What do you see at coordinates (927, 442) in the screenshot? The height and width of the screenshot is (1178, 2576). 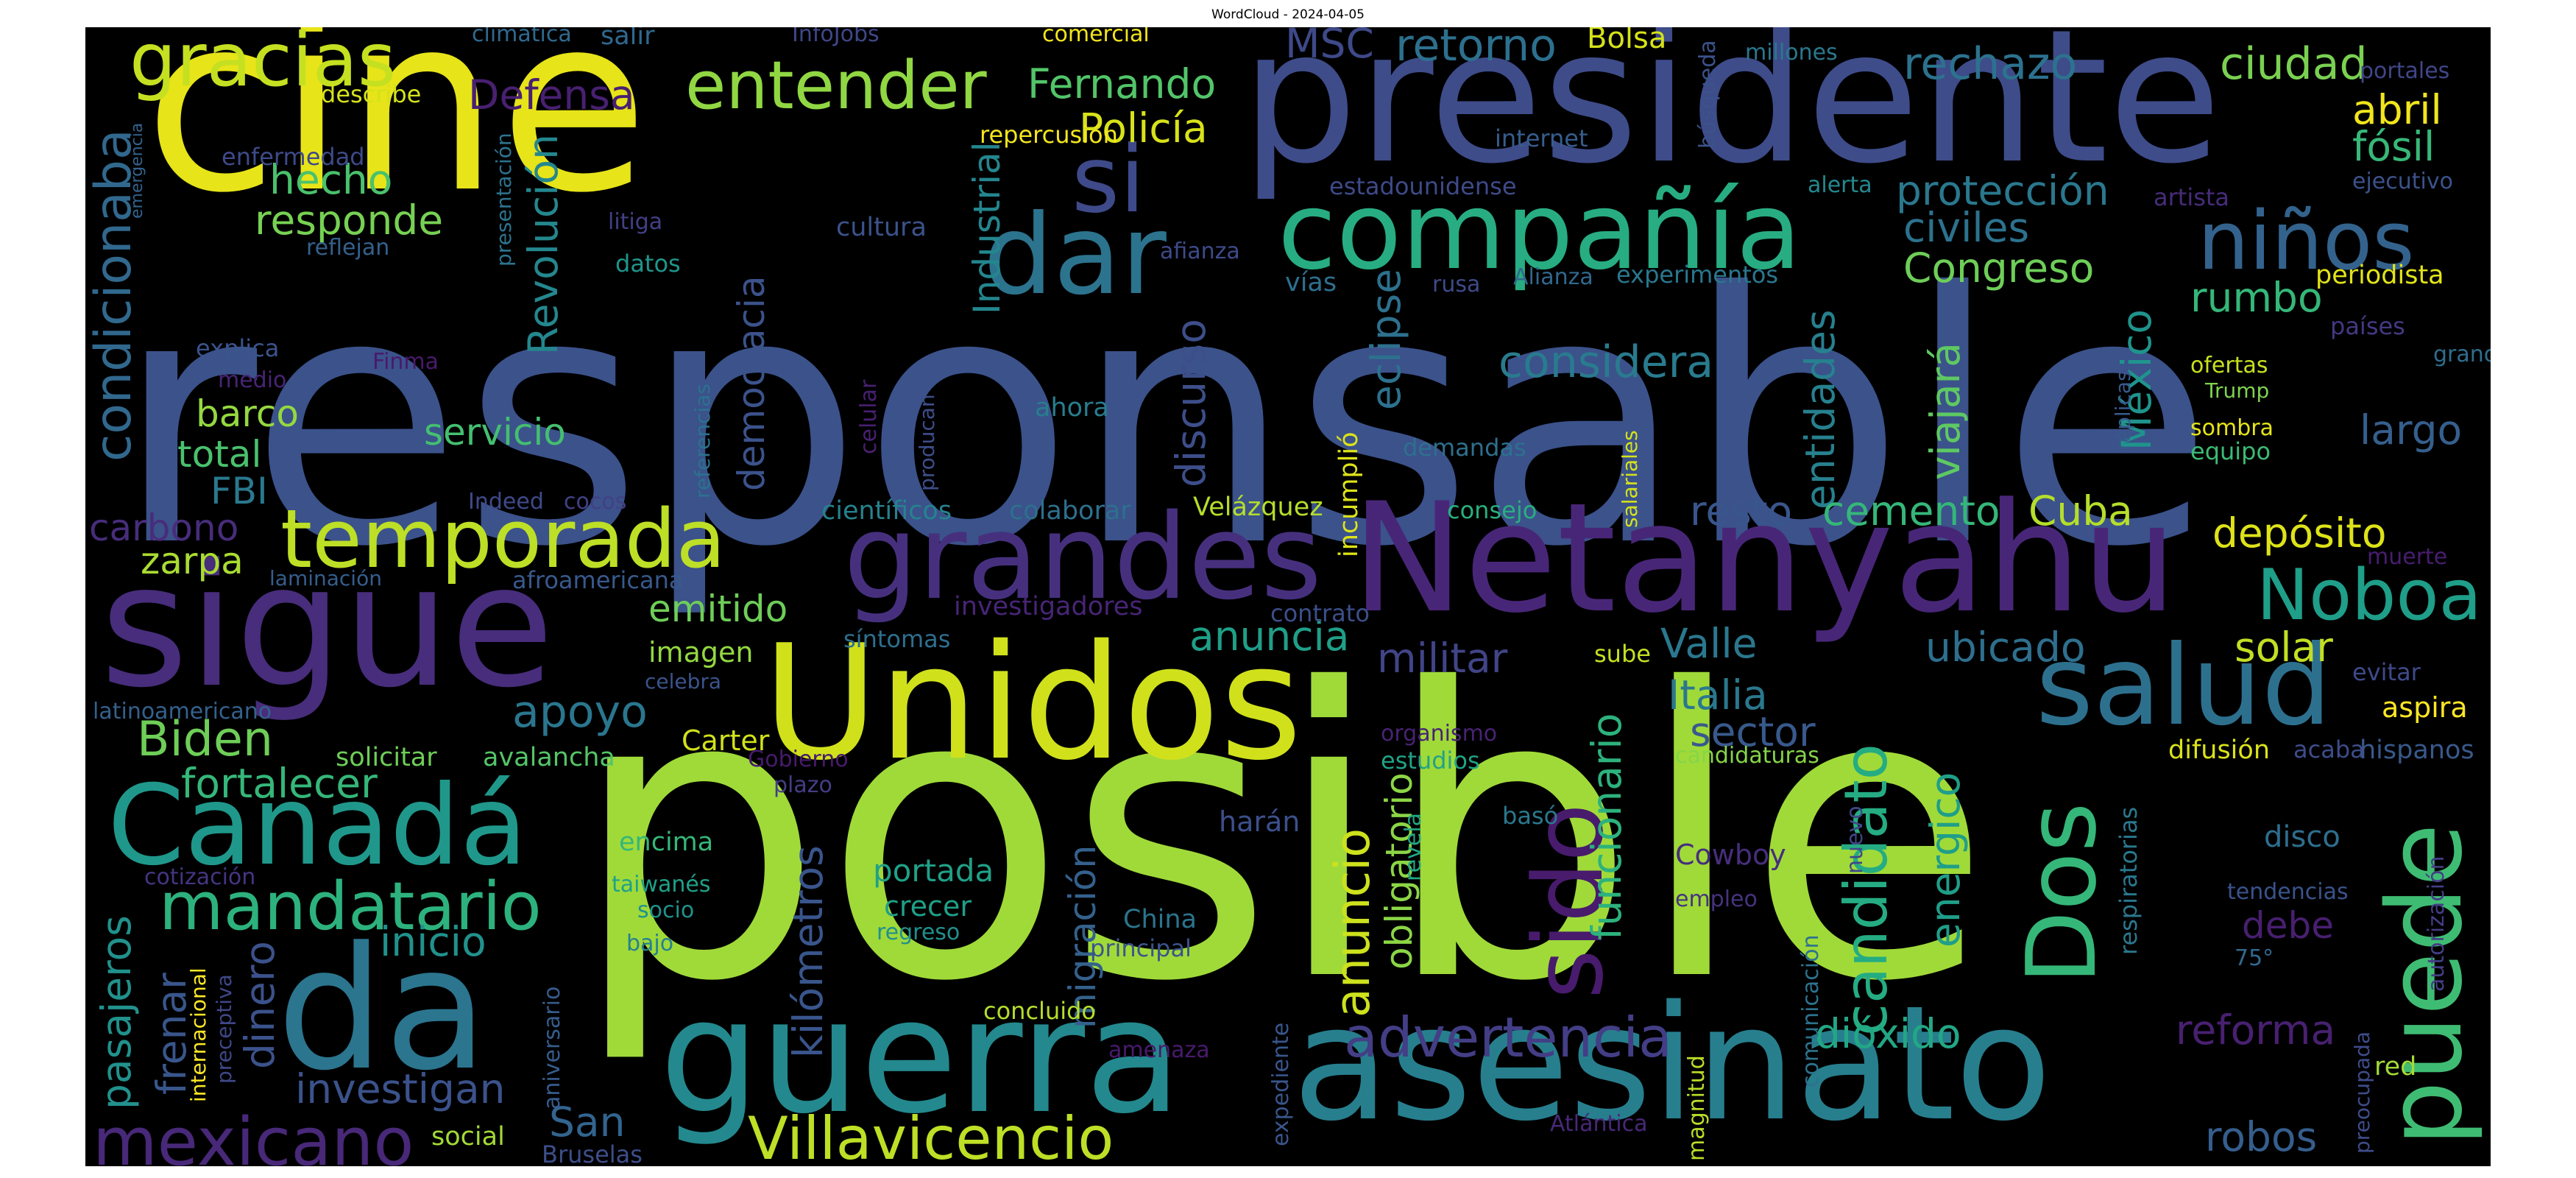 I see `word-producan: producan` at bounding box center [927, 442].